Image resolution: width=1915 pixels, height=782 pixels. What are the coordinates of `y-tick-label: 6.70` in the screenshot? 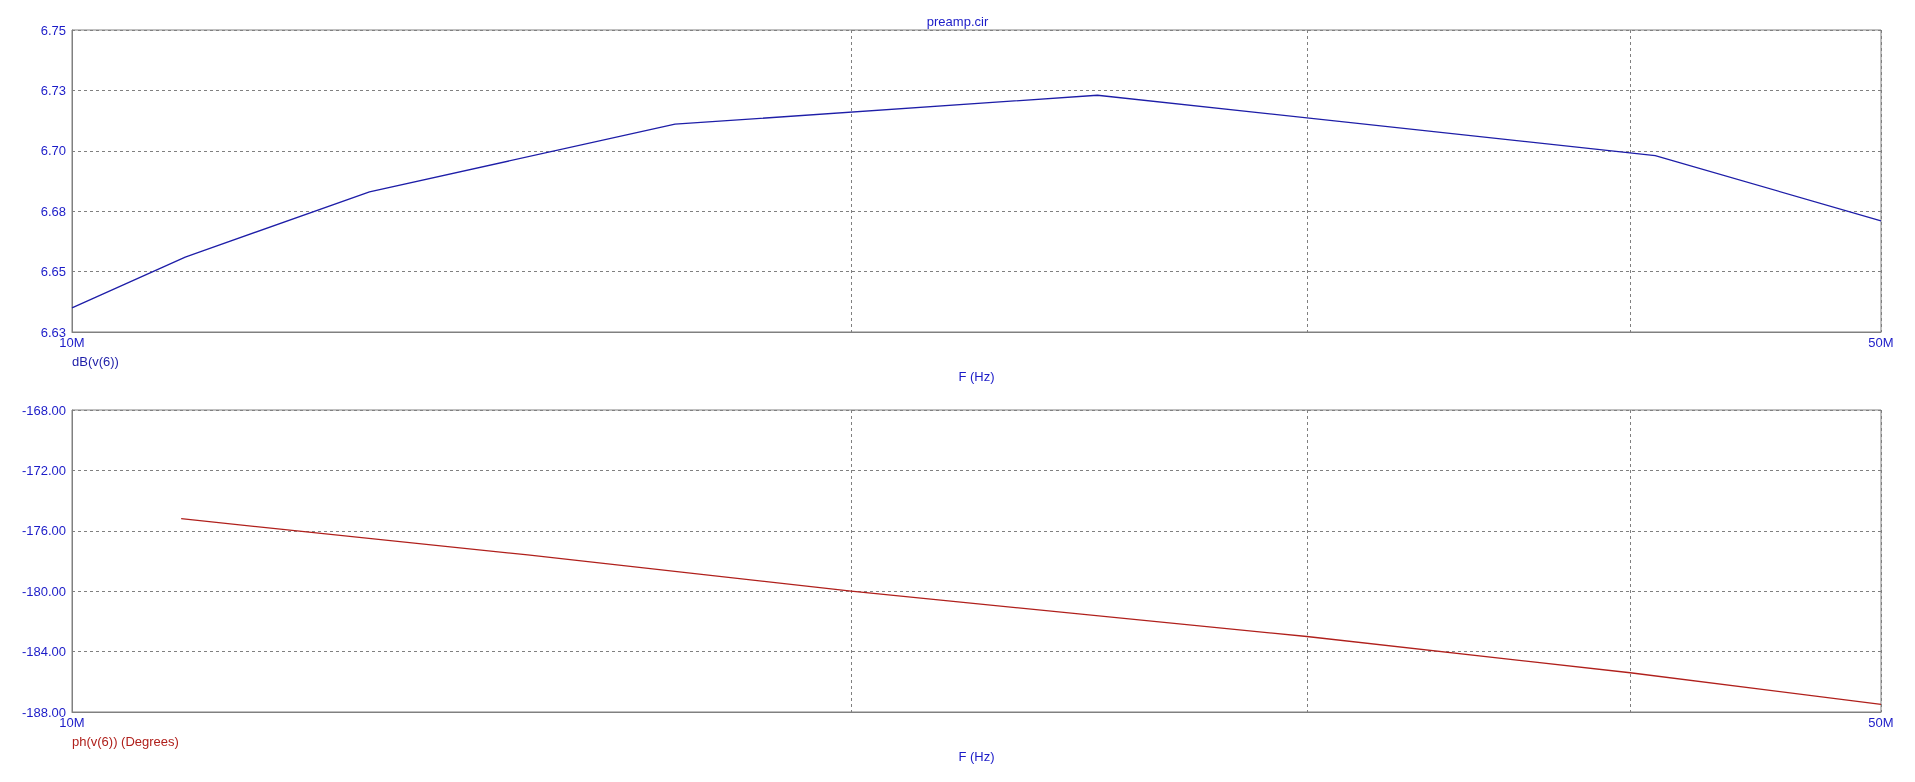 It's located at (53, 151).